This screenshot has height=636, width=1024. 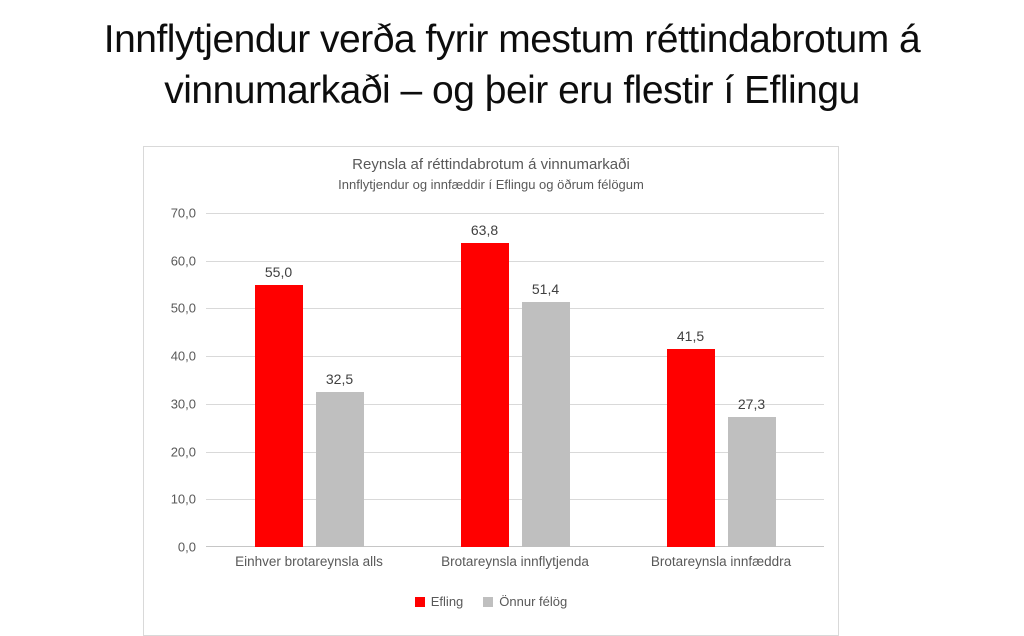 I want to click on legend-item--nnur-f-l-g: Önnur félög, so click(x=525, y=601).